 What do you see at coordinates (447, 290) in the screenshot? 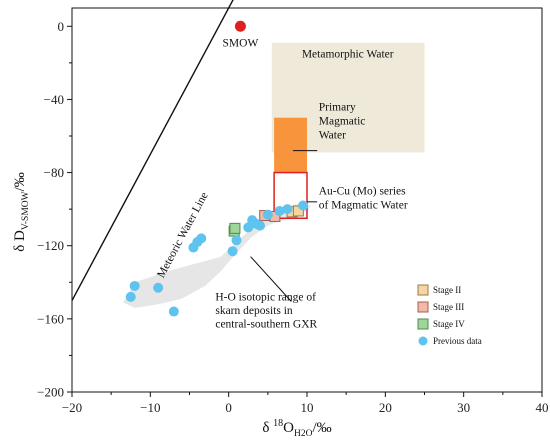
I see `legend-label: Stage II` at bounding box center [447, 290].